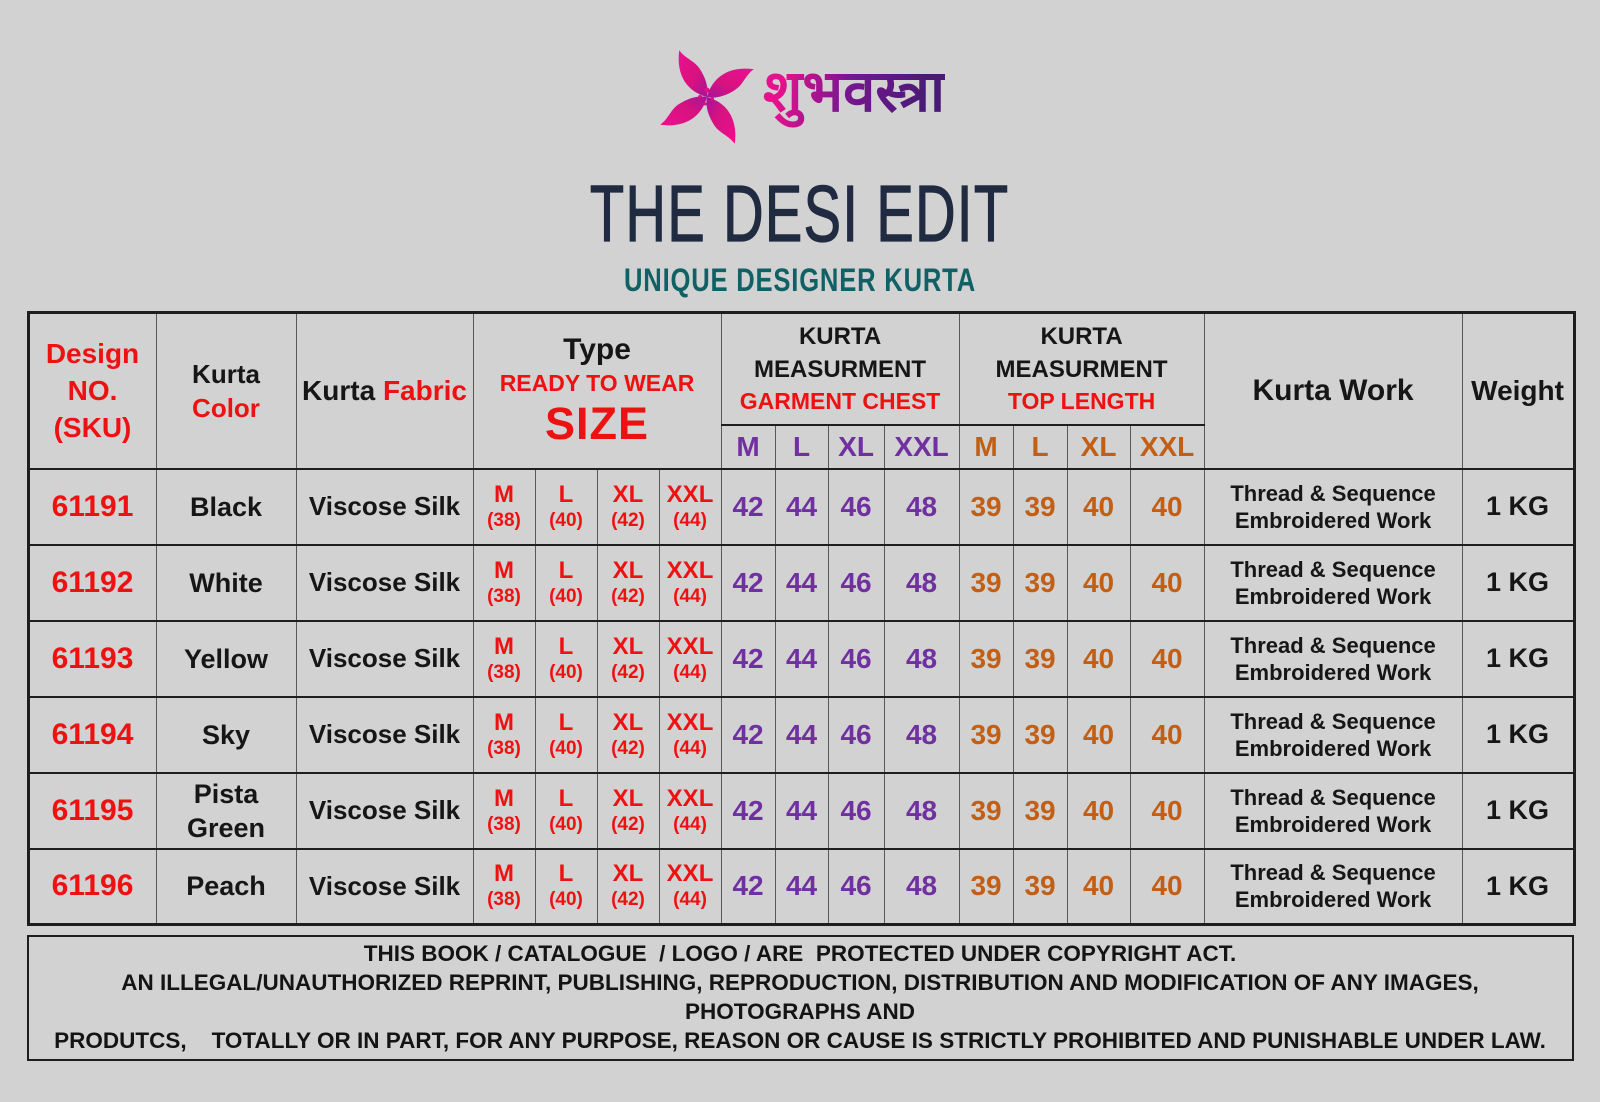 The width and height of the screenshot is (1600, 1102). What do you see at coordinates (801, 446) in the screenshot?
I see `chest-size-header-l: L` at bounding box center [801, 446].